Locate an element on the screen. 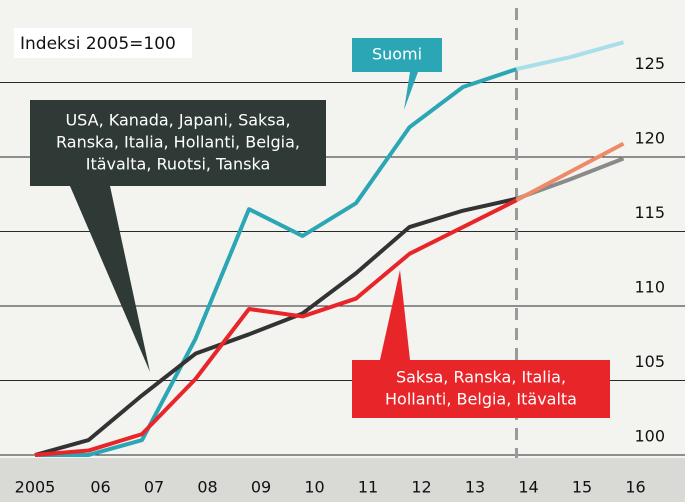 This screenshot has height=502, width=685. annotation-text: Ranska, Italia, Hollanti, Belgia, is located at coordinates (178, 142).